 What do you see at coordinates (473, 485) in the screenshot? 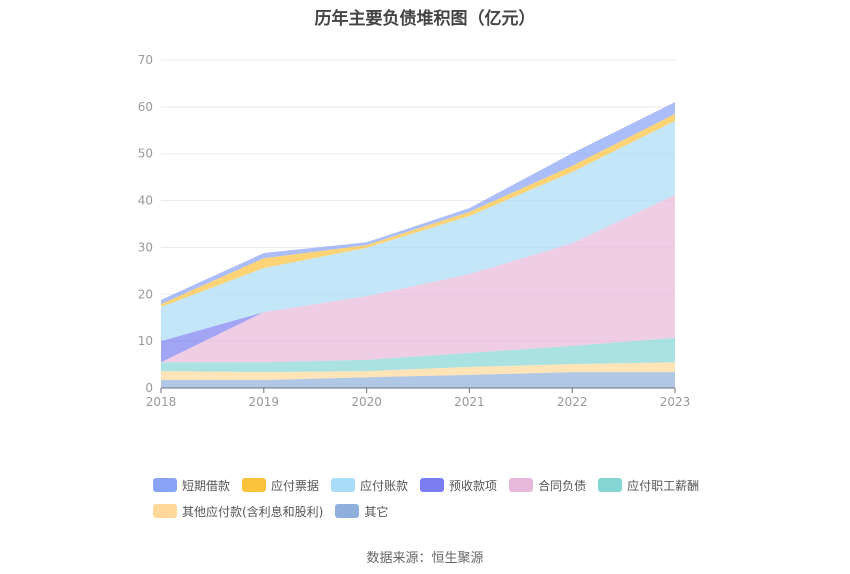
I see `legend-label: 预收款项` at bounding box center [473, 485].